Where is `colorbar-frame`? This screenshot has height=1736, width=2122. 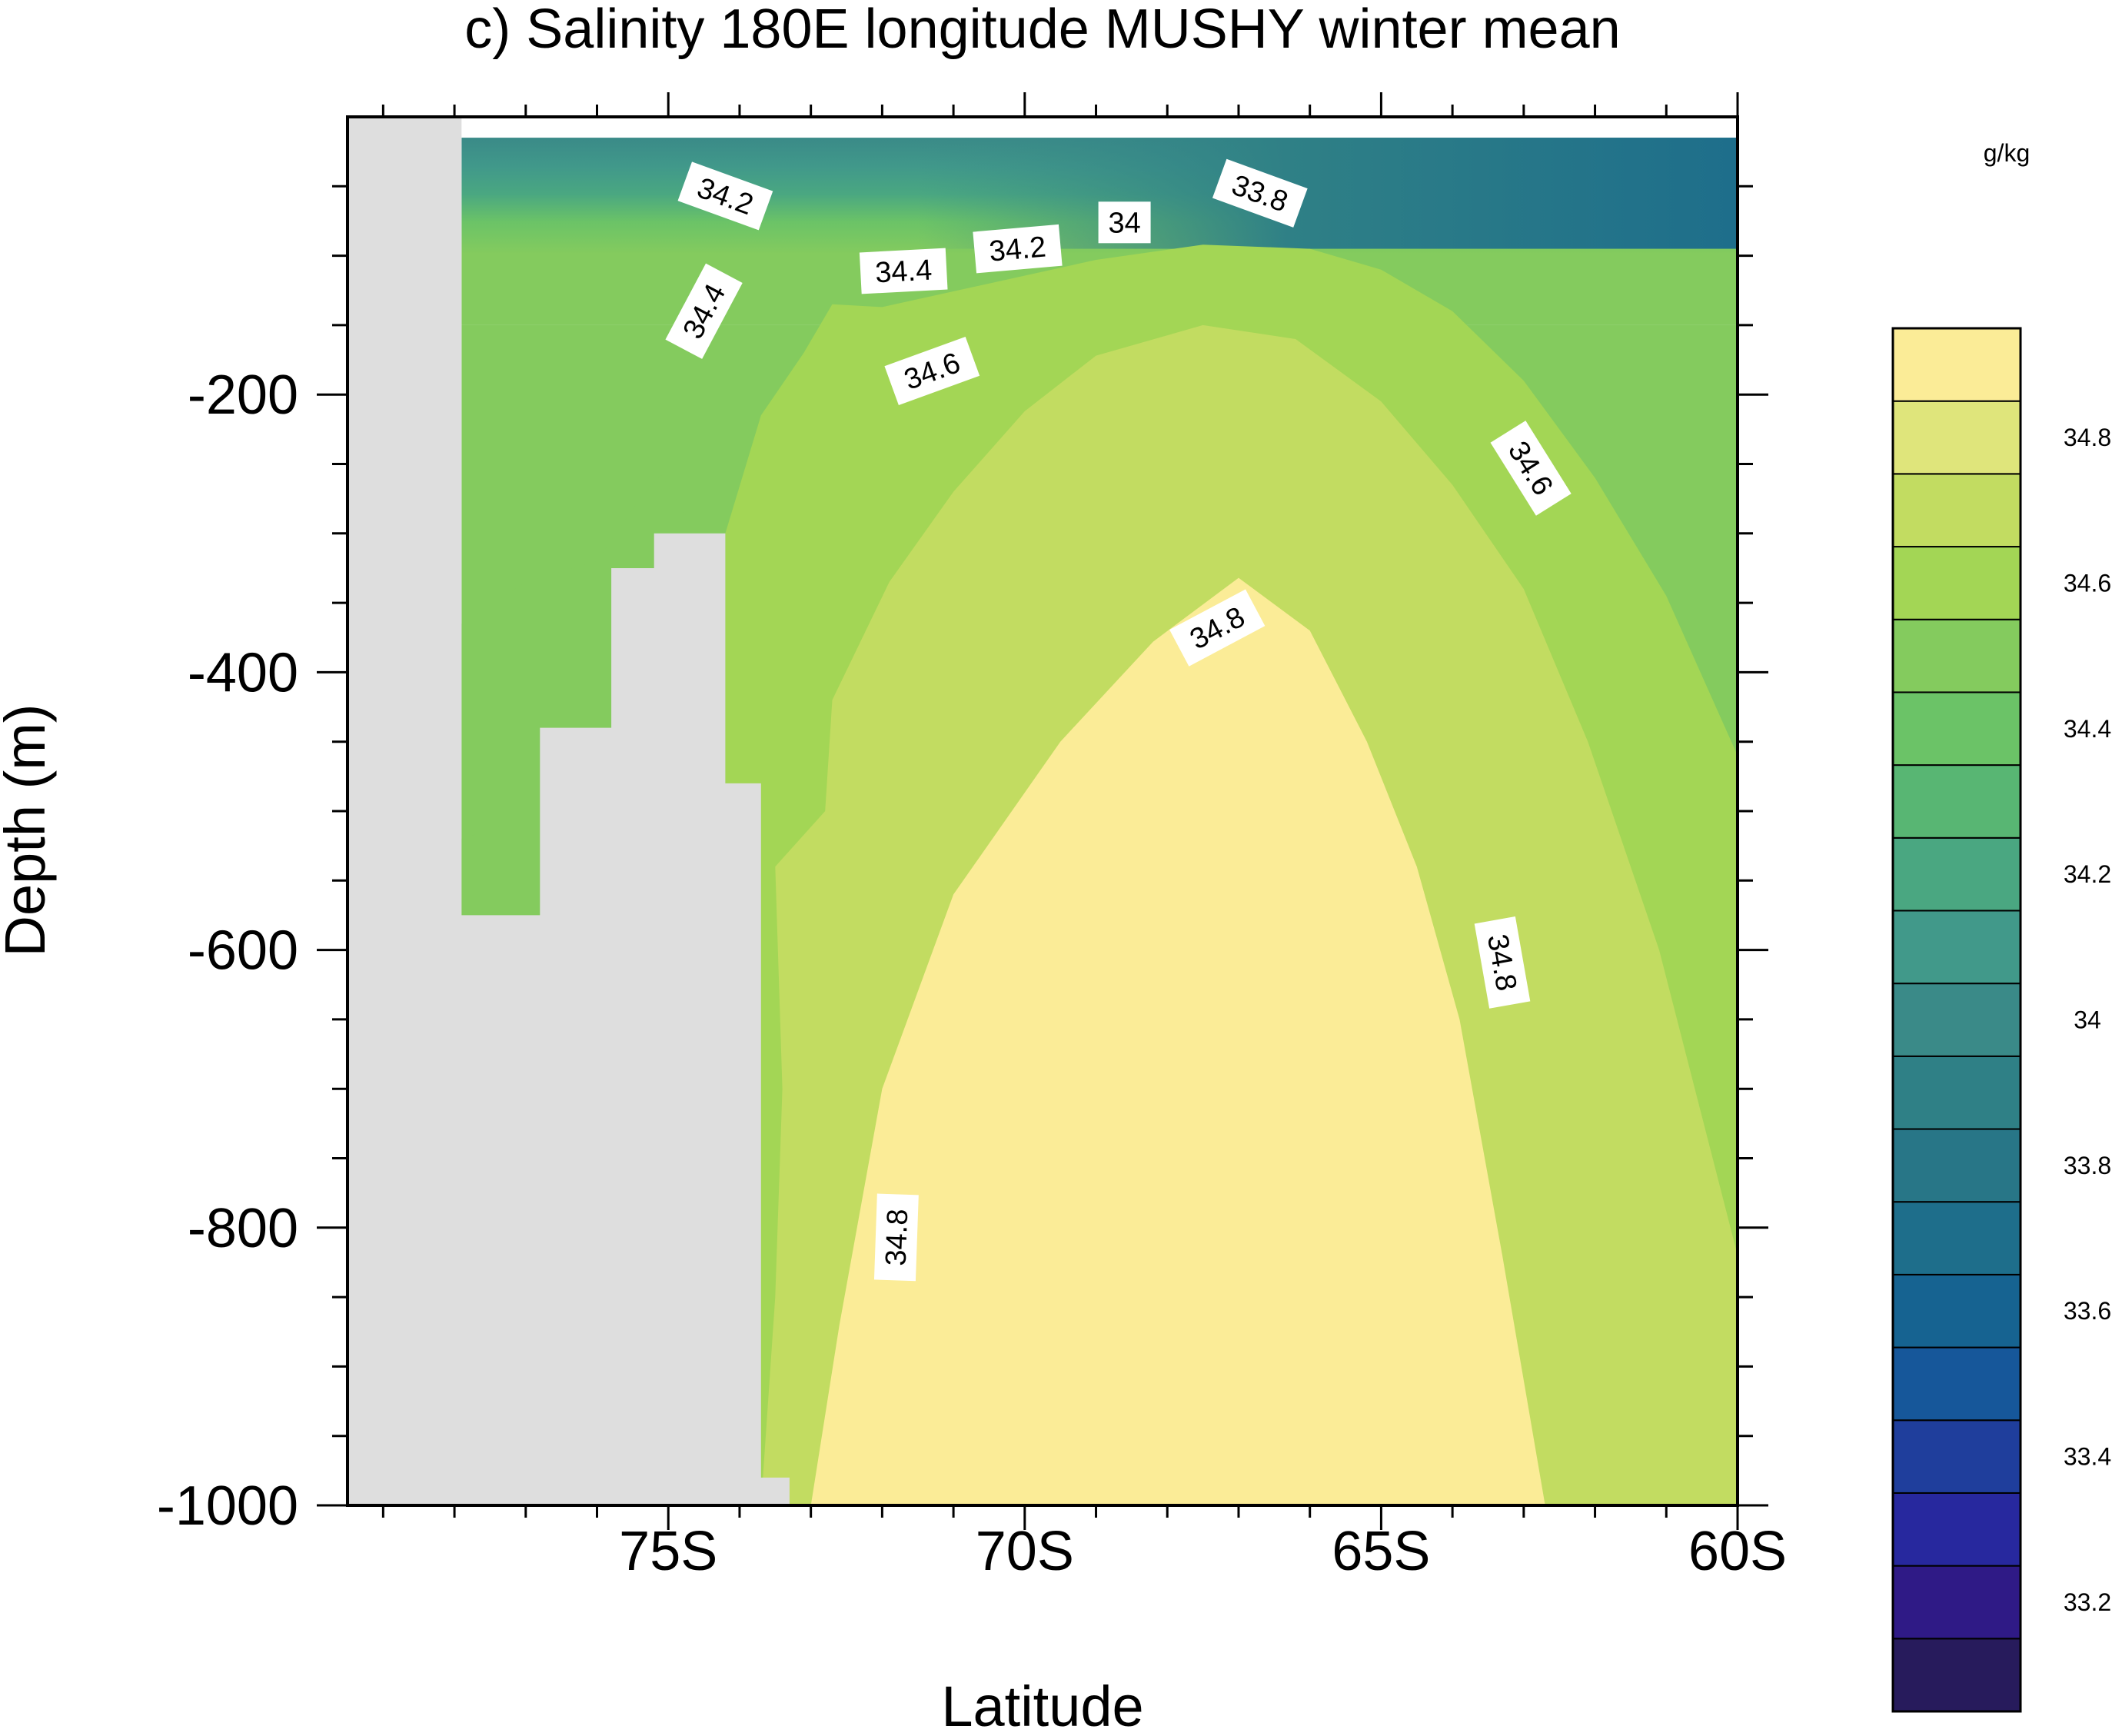
colorbar-frame is located at coordinates (1957, 1020).